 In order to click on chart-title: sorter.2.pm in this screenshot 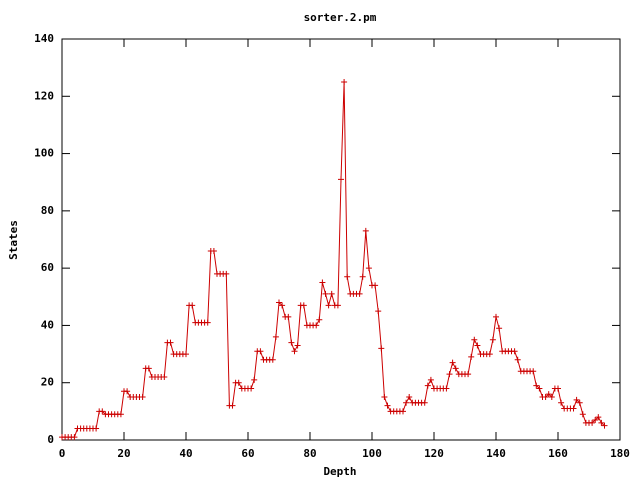, I will do `click(340, 17)`.